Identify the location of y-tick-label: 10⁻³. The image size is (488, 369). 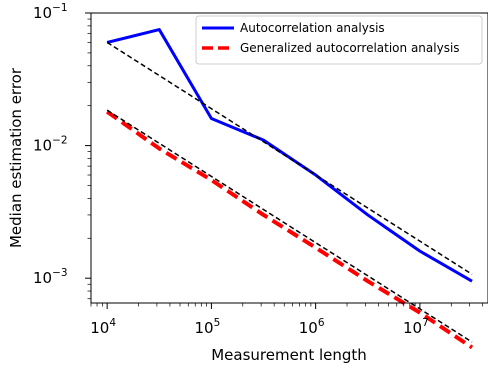
(50, 277).